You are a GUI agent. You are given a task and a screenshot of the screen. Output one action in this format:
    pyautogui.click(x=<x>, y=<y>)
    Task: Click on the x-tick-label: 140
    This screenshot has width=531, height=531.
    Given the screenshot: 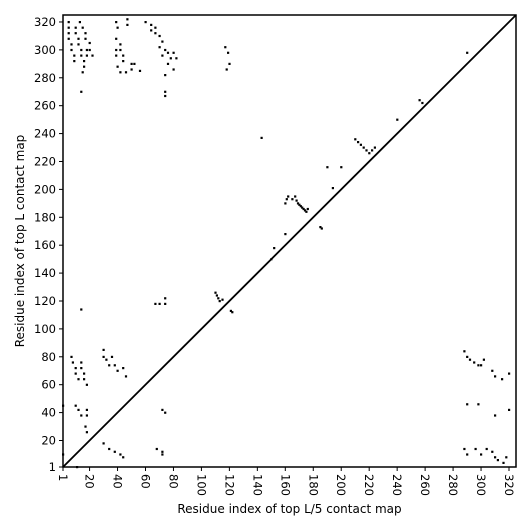 What is the action you would take?
    pyautogui.click(x=257, y=485)
    